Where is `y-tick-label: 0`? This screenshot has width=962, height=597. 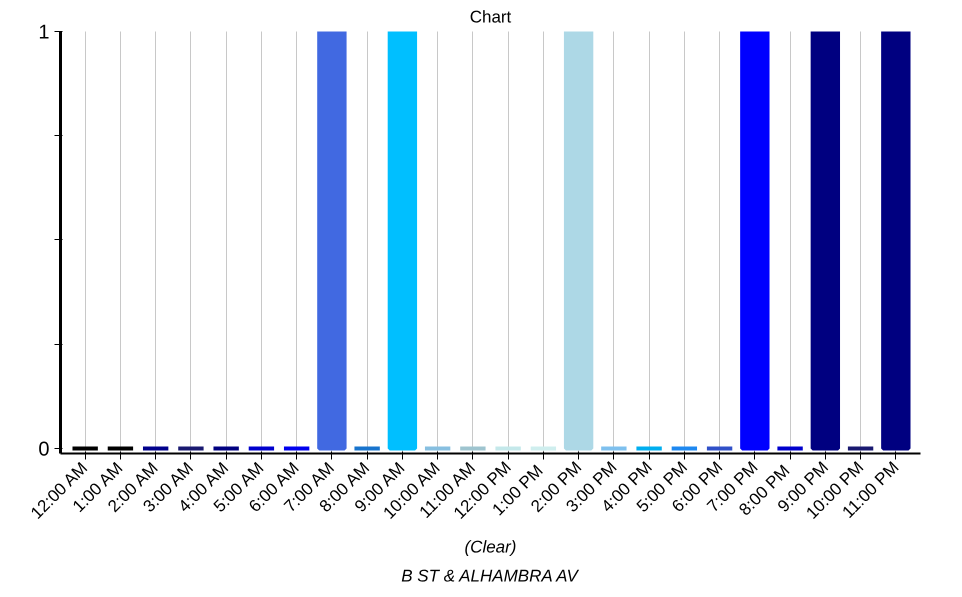
y-tick-label: 0 is located at coordinates (44, 449).